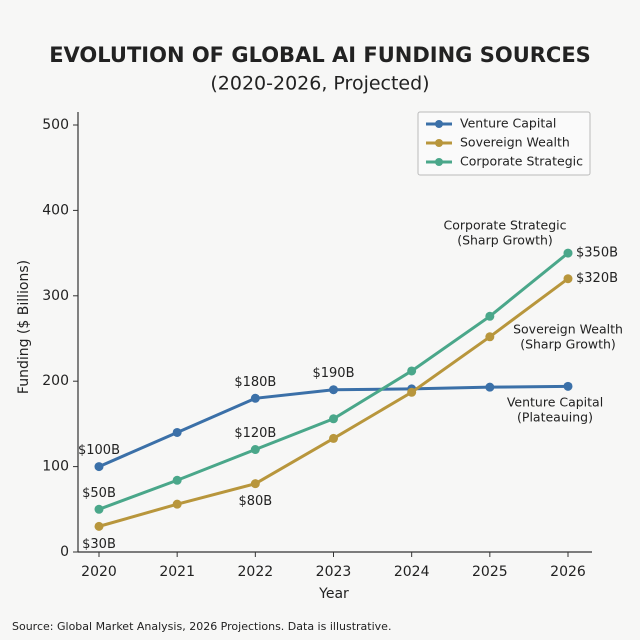 The height and width of the screenshot is (640, 640). Describe the element at coordinates (515, 142) in the screenshot. I see `legend-label: Sovereign Wealth` at that location.